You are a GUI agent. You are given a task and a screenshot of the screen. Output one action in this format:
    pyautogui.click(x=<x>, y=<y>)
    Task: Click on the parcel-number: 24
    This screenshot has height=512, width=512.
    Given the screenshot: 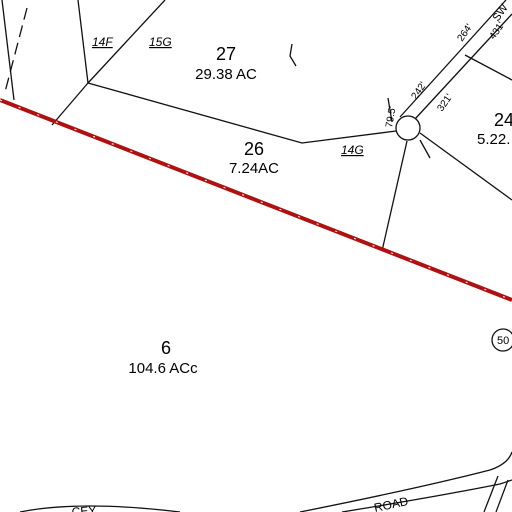 What is the action you would take?
    pyautogui.click(x=503, y=120)
    